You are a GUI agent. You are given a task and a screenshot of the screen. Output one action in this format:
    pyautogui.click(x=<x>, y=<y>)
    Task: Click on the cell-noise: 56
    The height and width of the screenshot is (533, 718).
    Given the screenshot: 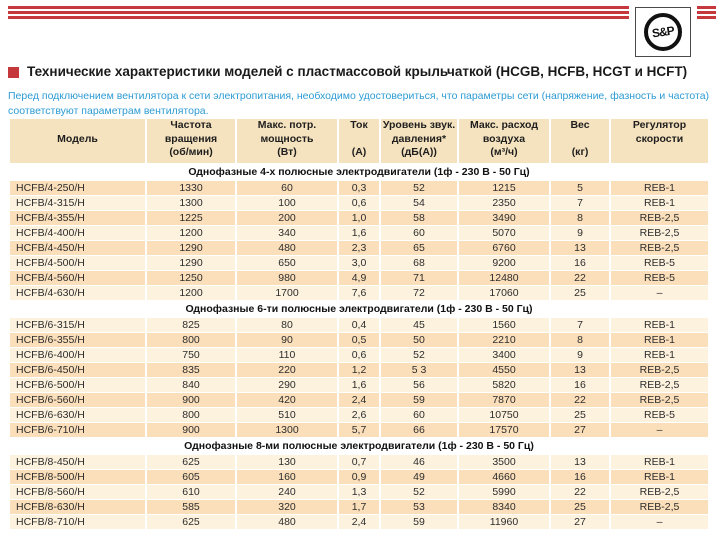 What is the action you would take?
    pyautogui.click(x=419, y=385)
    